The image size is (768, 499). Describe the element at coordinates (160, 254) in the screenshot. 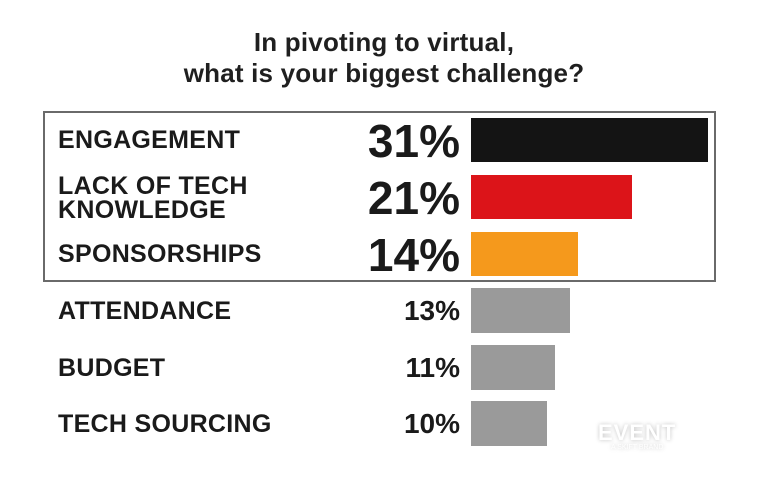

I see `row-label-sponsorships: SPONSORSHIPS` at that location.